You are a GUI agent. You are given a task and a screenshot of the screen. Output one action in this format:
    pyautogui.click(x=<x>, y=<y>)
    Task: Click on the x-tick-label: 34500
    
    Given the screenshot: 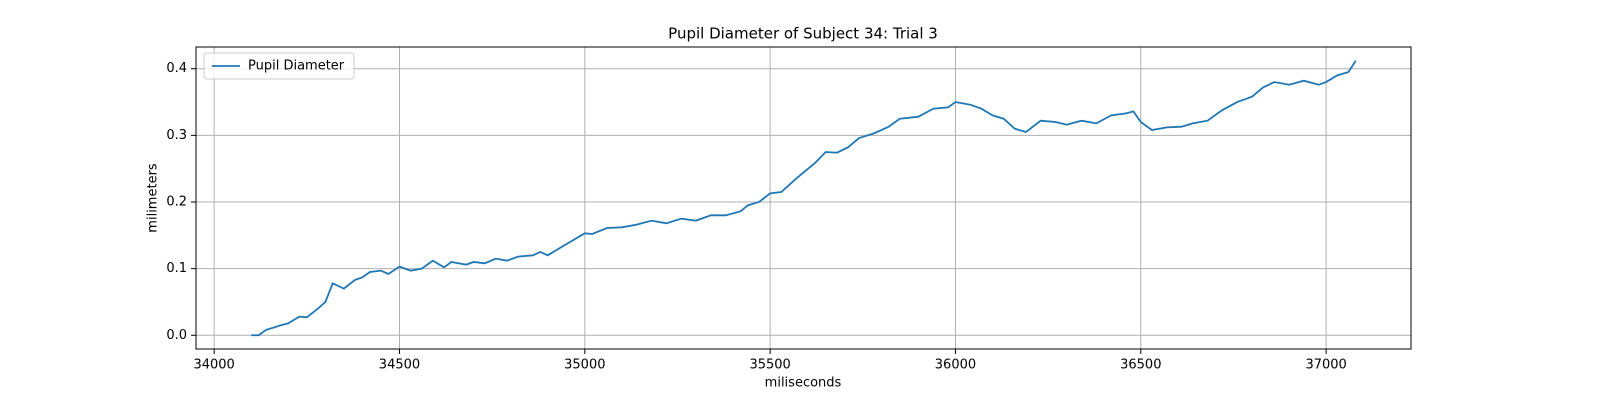 What is the action you would take?
    pyautogui.click(x=399, y=365)
    